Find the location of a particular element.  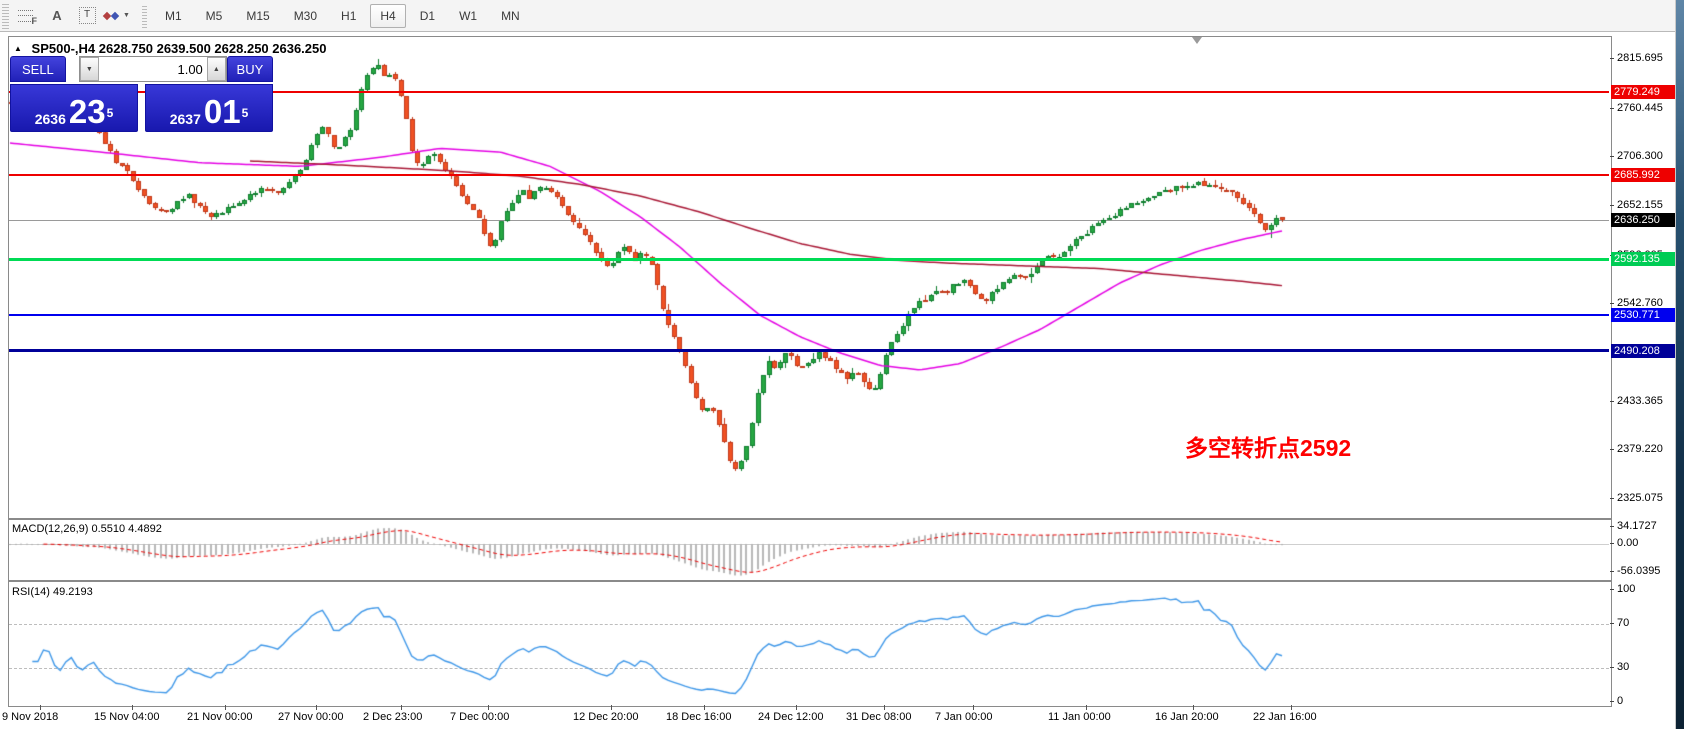

time-axis-label: 24 Dec 12:00 is located at coordinates (790, 714).